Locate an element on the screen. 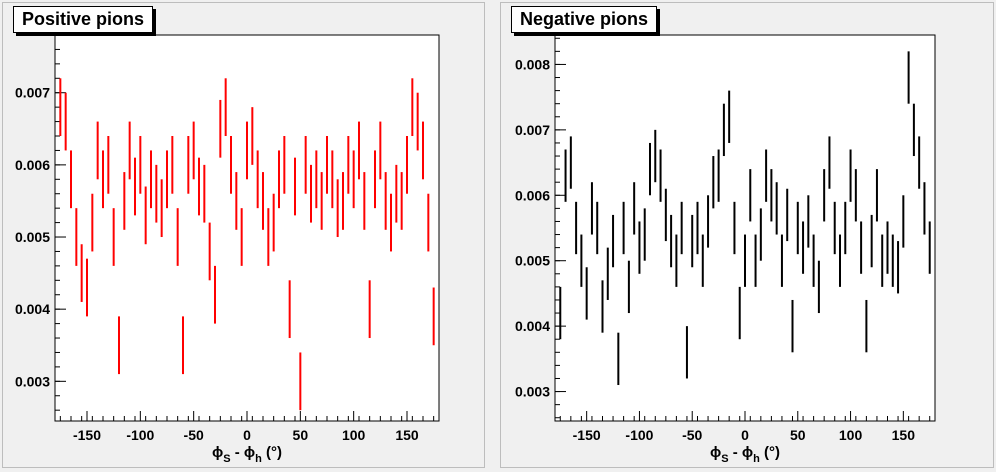 The image size is (996, 472). chart-title: Positive pions is located at coordinates (83, 19).